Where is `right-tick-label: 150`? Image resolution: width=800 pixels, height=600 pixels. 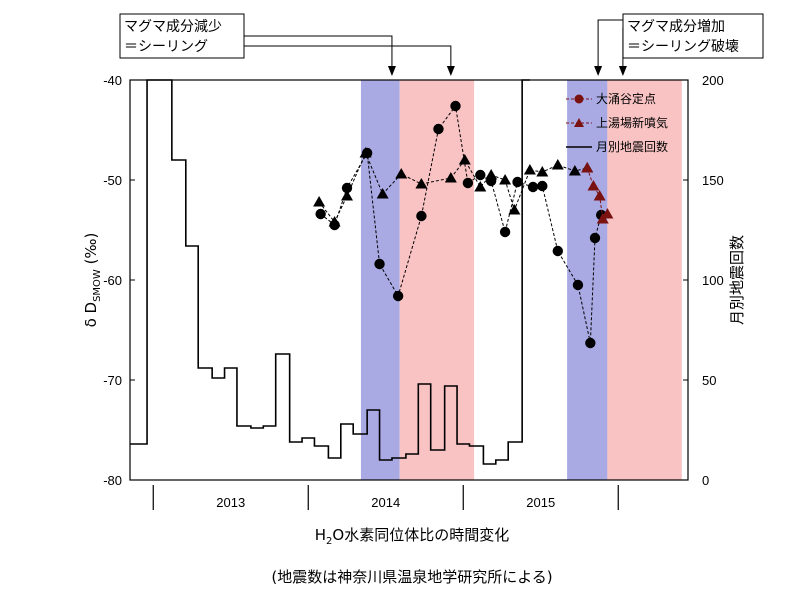 right-tick-label: 150 is located at coordinates (713, 180).